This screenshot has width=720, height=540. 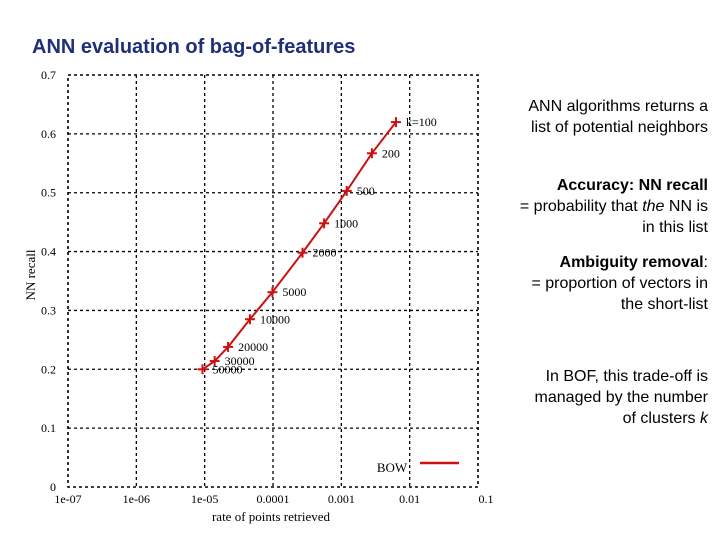 I want to click on data-label: 2000, so click(x=324, y=253).